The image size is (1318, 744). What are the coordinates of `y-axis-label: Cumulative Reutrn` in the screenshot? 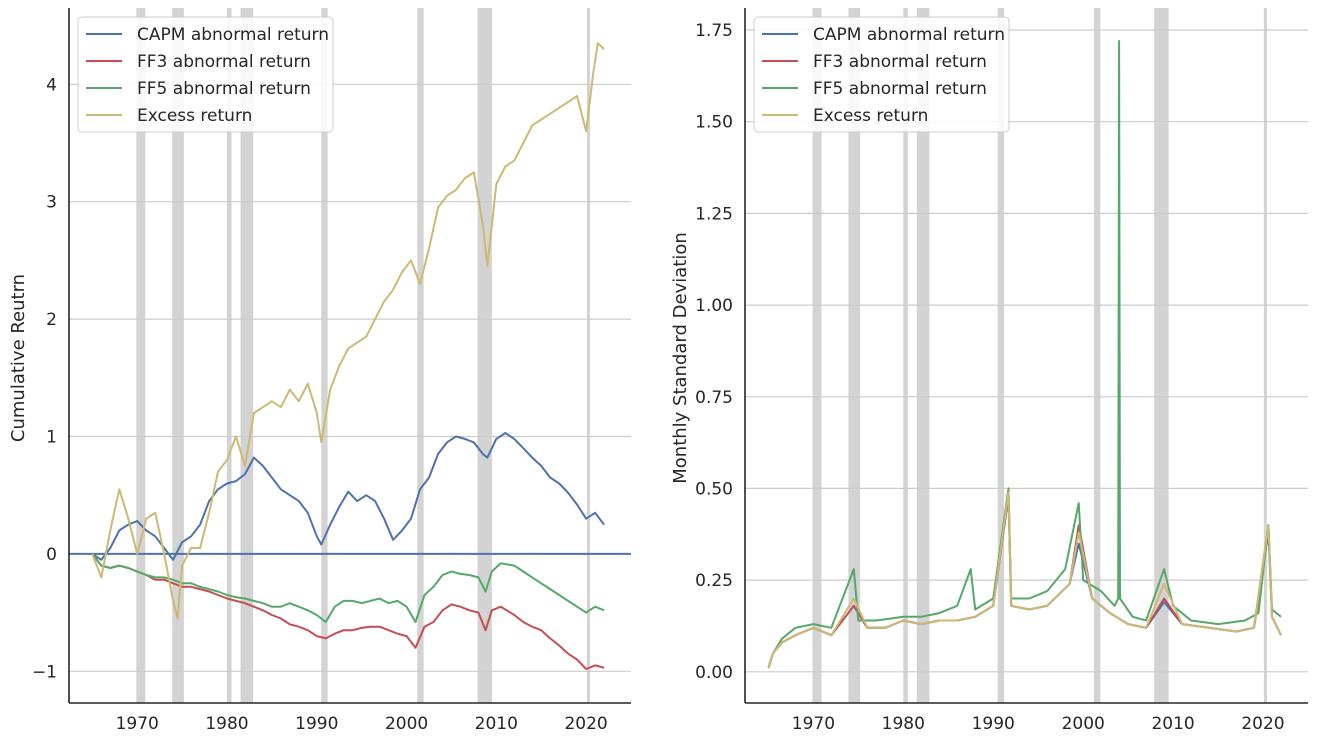 It's located at (18, 358).